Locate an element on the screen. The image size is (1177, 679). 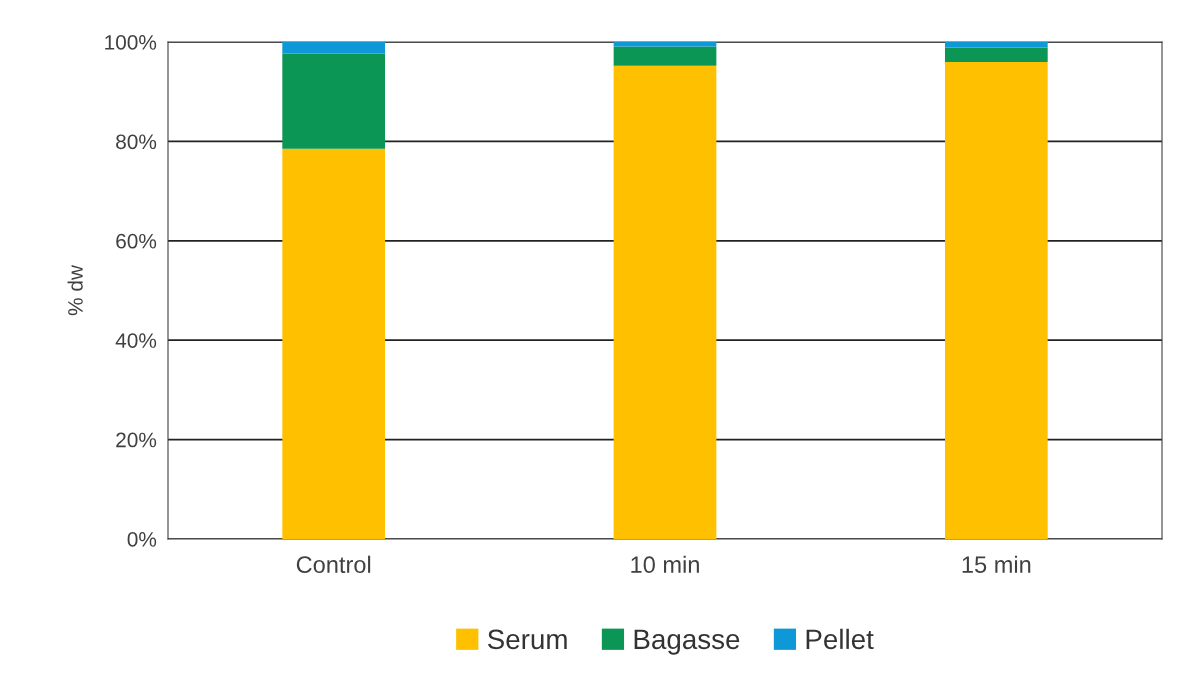
y-tick-label: 20% is located at coordinates (136, 440).